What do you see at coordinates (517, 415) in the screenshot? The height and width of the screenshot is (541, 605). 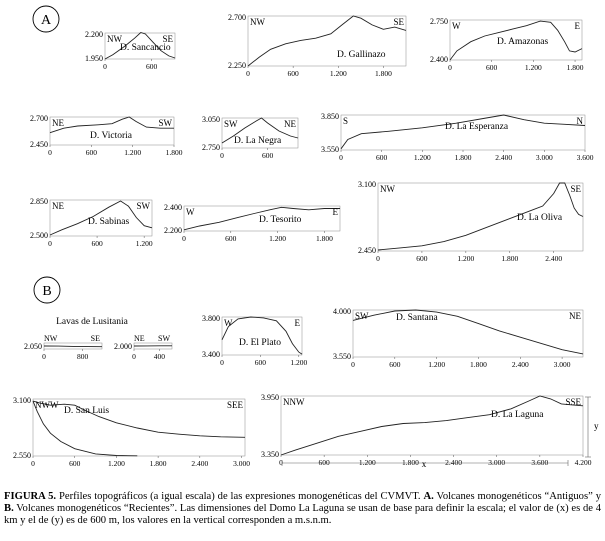 I see `profile-name: D. La Laguna` at bounding box center [517, 415].